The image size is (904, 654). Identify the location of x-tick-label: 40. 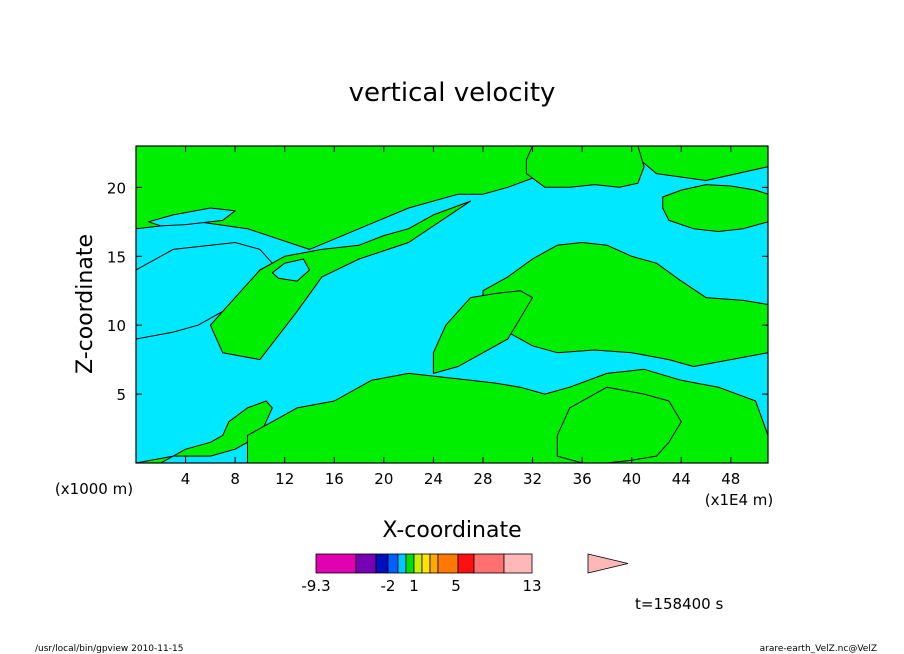
(631, 479).